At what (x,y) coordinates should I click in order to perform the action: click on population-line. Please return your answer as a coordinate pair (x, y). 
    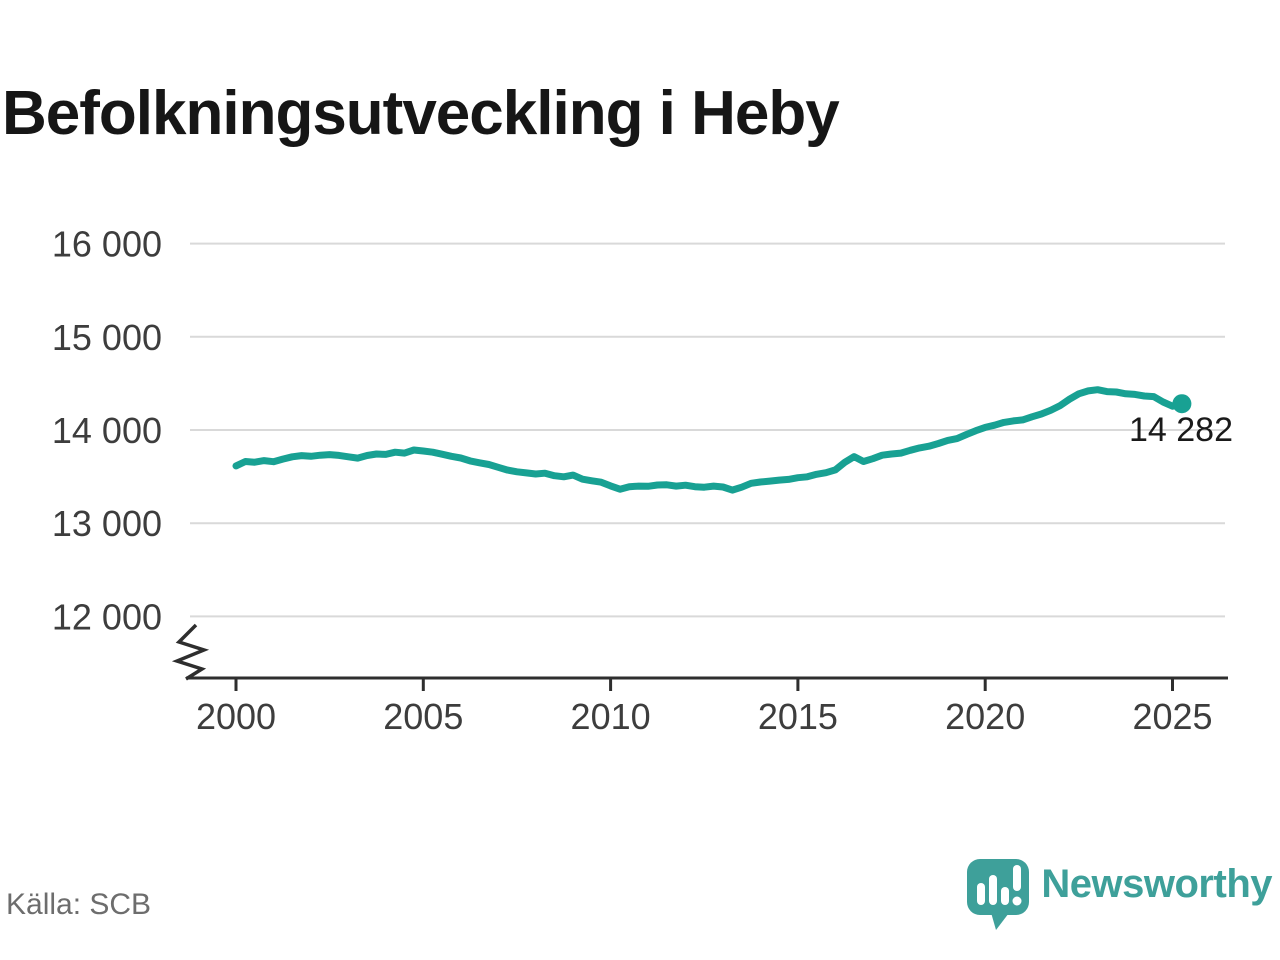
    Looking at the image, I should click on (709, 440).